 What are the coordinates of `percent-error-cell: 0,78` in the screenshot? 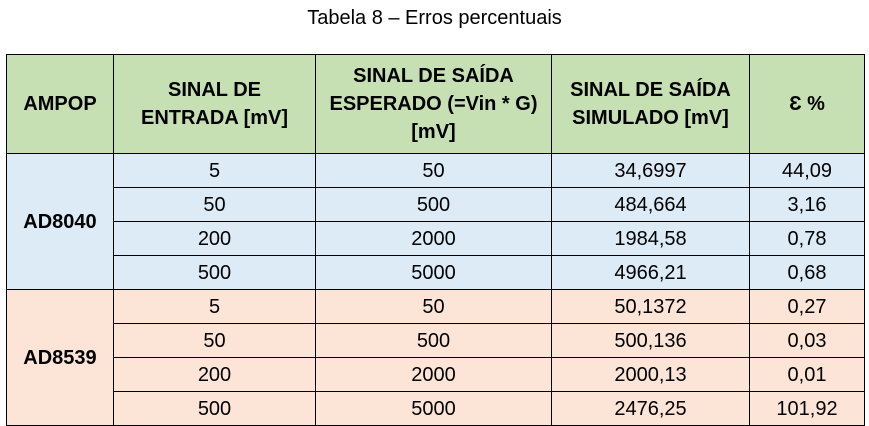 It's located at (807, 238).